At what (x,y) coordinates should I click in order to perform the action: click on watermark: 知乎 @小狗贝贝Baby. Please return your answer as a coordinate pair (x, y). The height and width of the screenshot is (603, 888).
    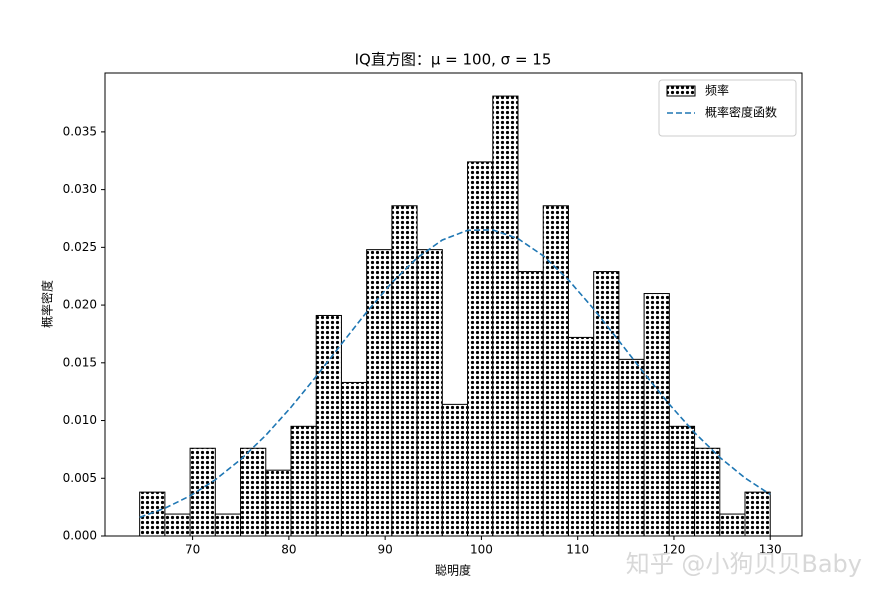
    Looking at the image, I should click on (744, 564).